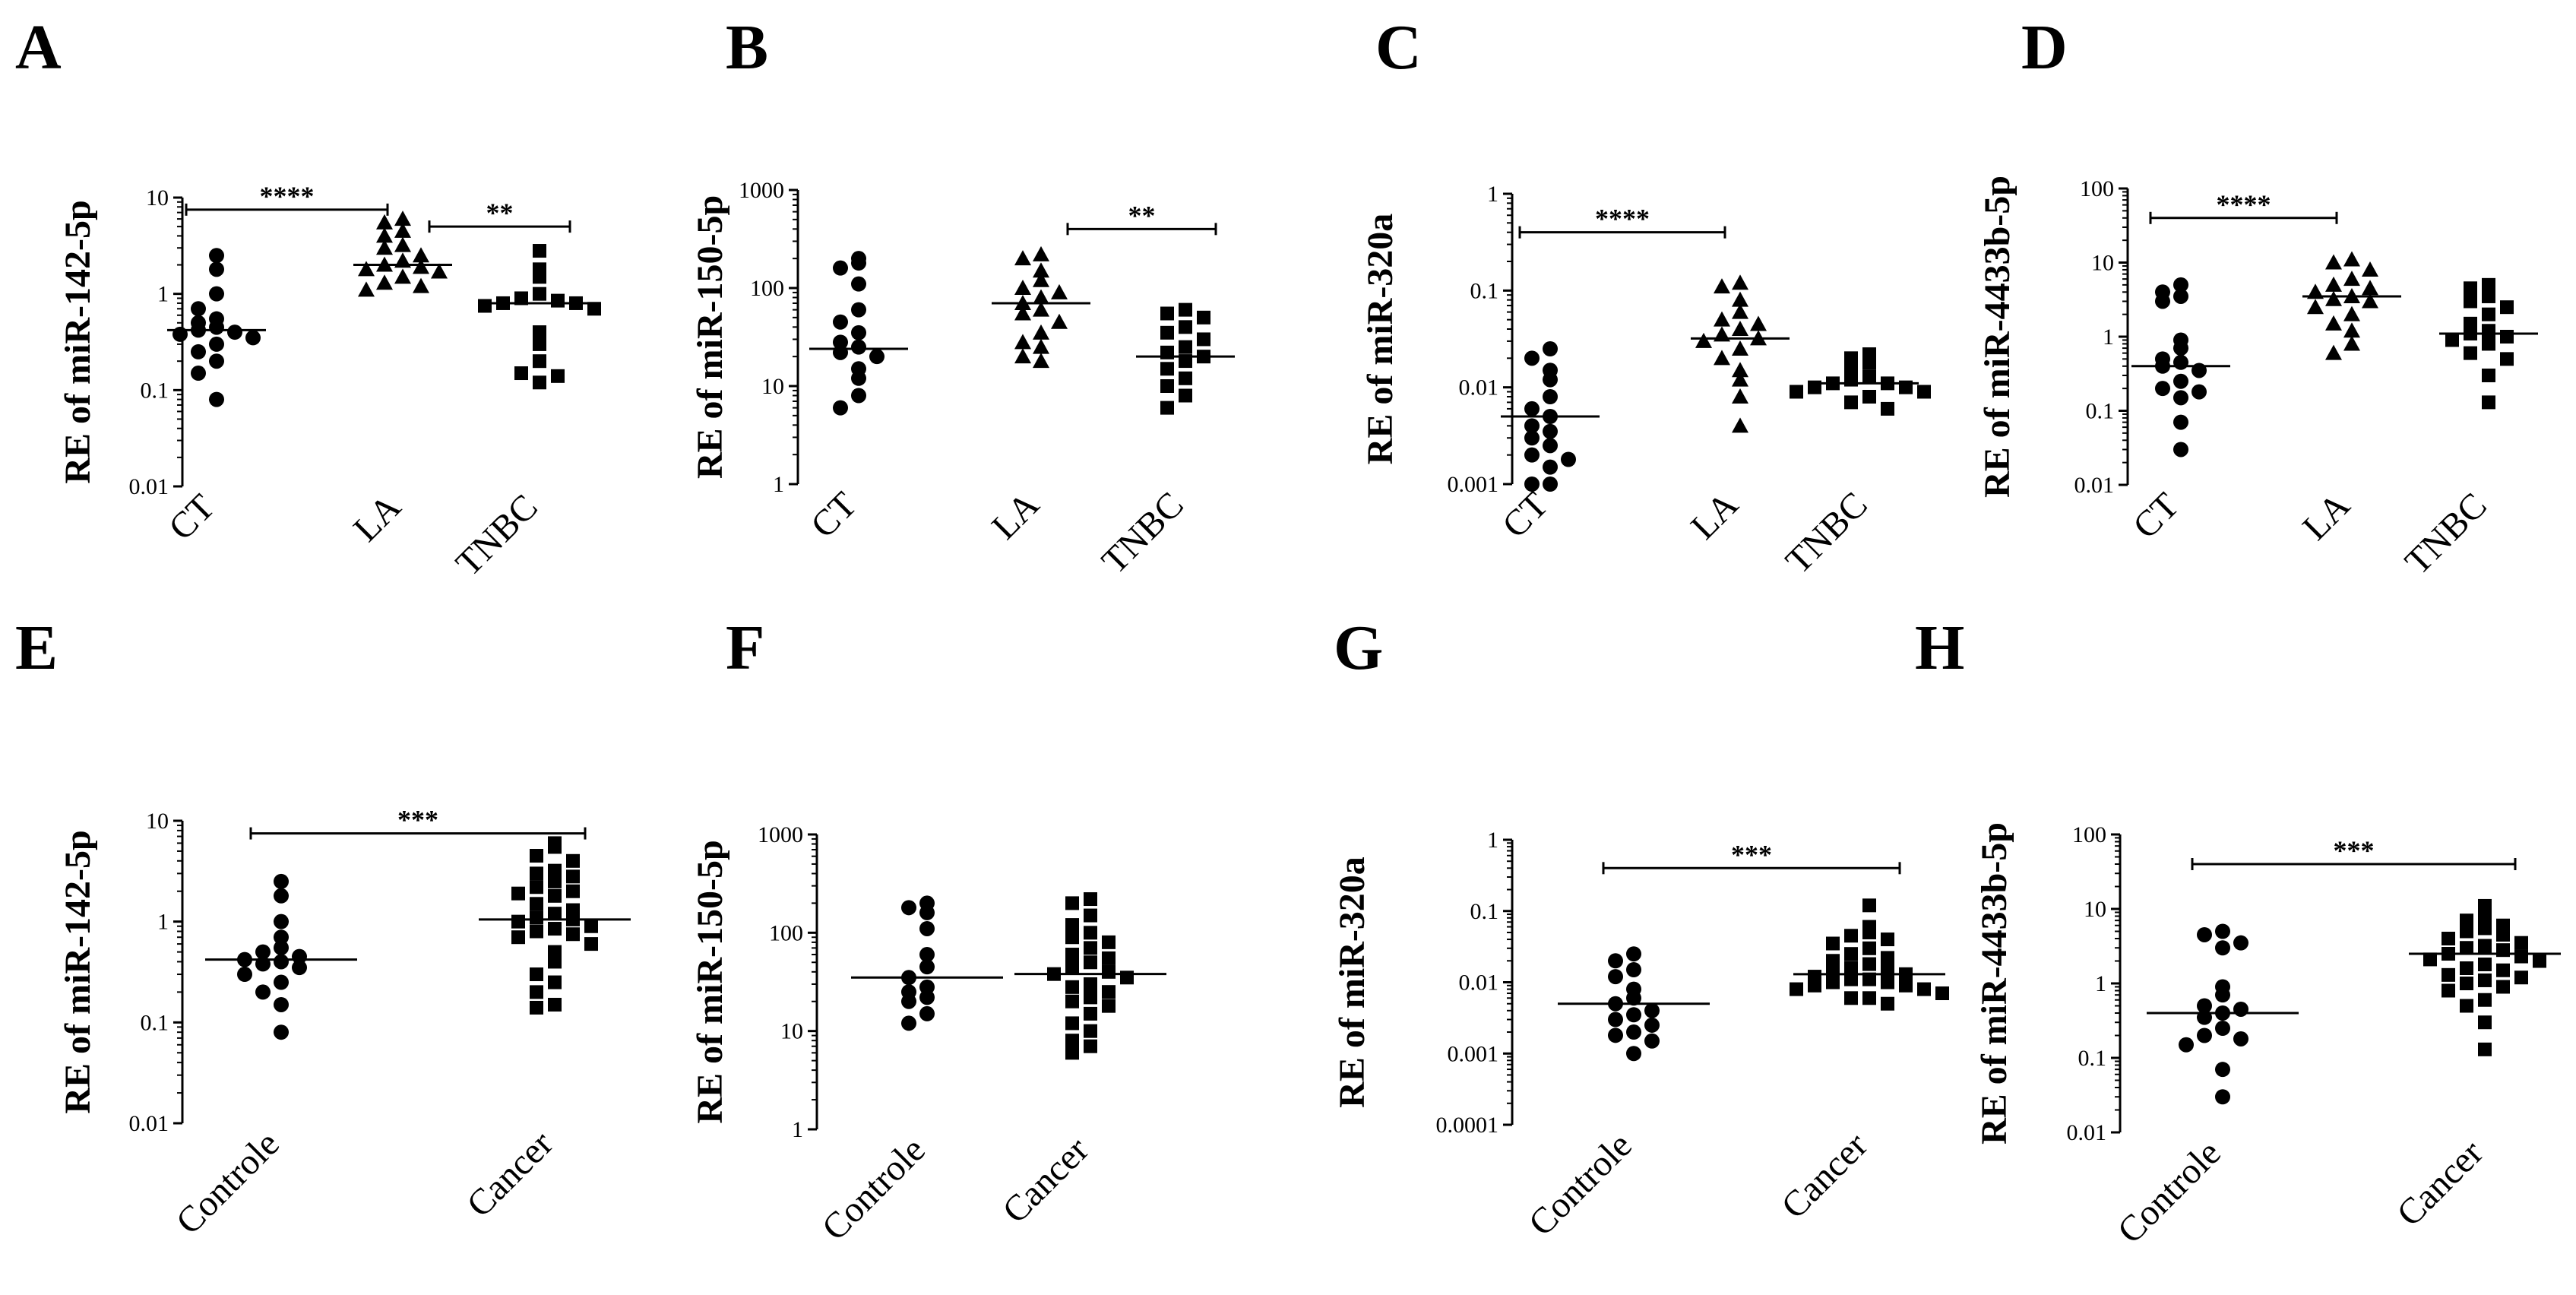  Describe the element at coordinates (761, 190) in the screenshot. I see `y-tick-label: 1000` at that location.